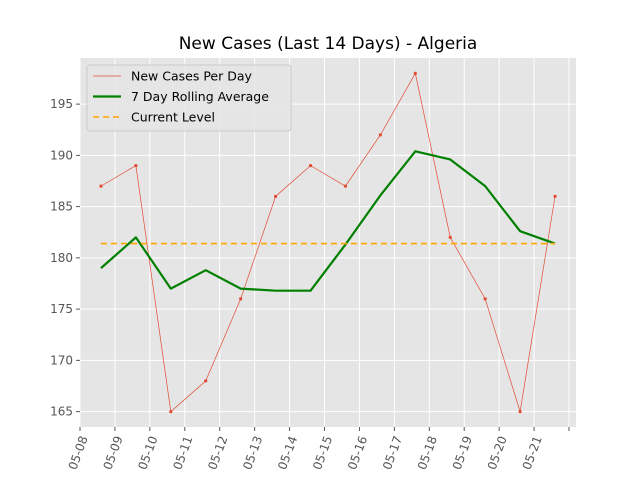  I want to click on x-tick-label: 05-08, so click(78, 453).